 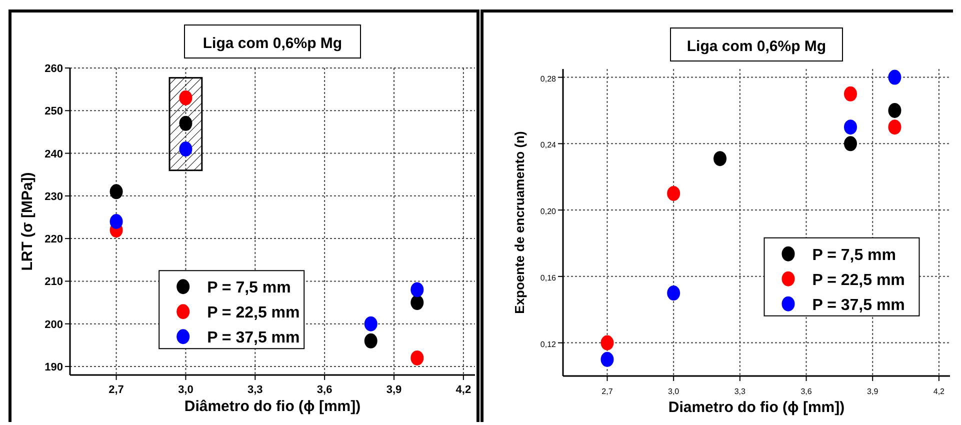 What do you see at coordinates (53, 240) in the screenshot?
I see `y-tick-label: 220` at bounding box center [53, 240].